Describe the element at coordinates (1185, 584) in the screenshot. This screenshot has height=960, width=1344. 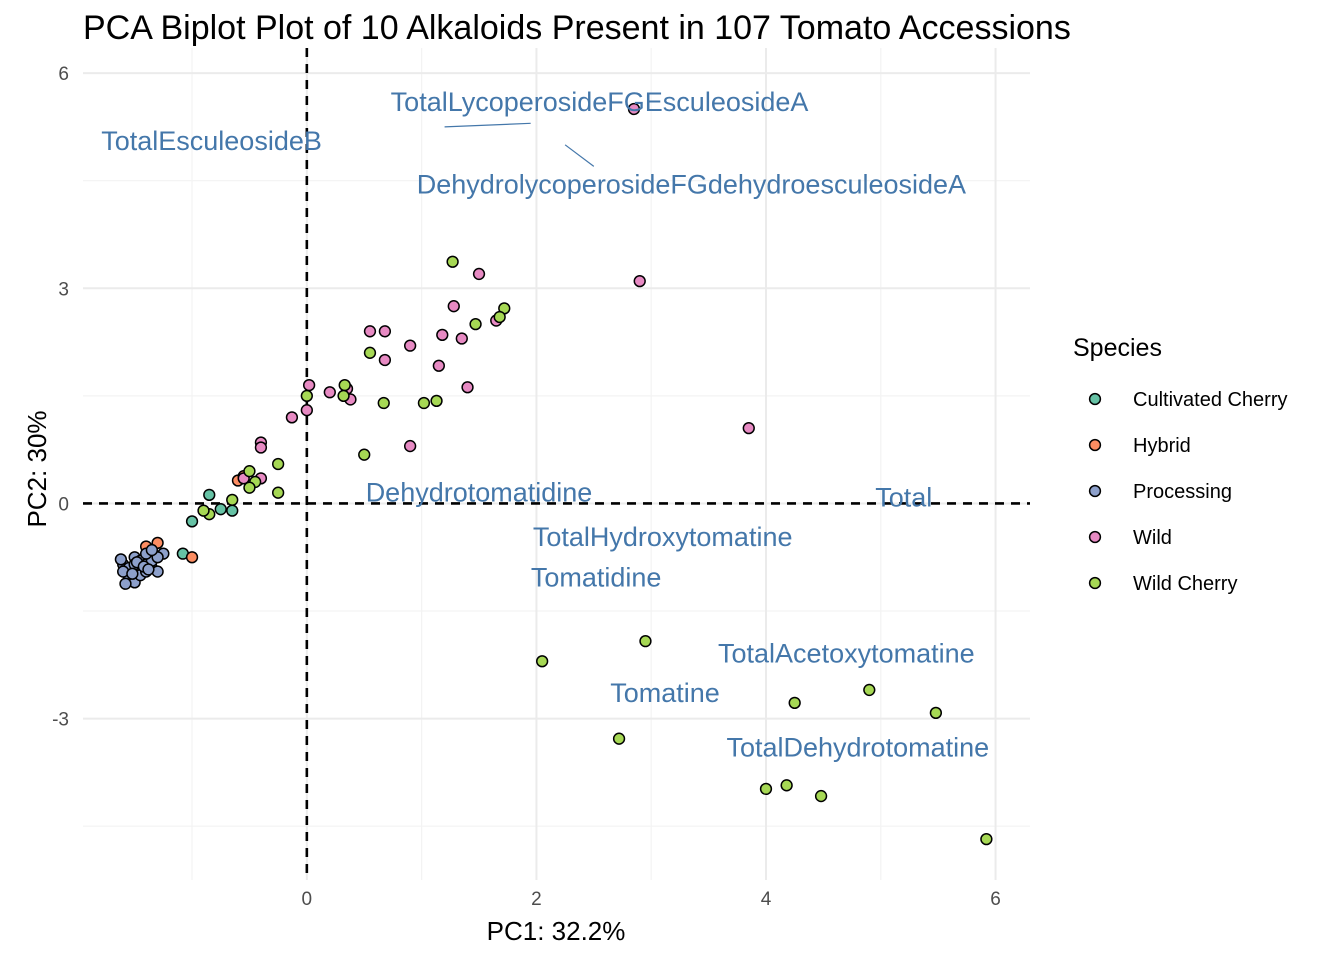
I see `legend-label: Wild Cherry` at that location.